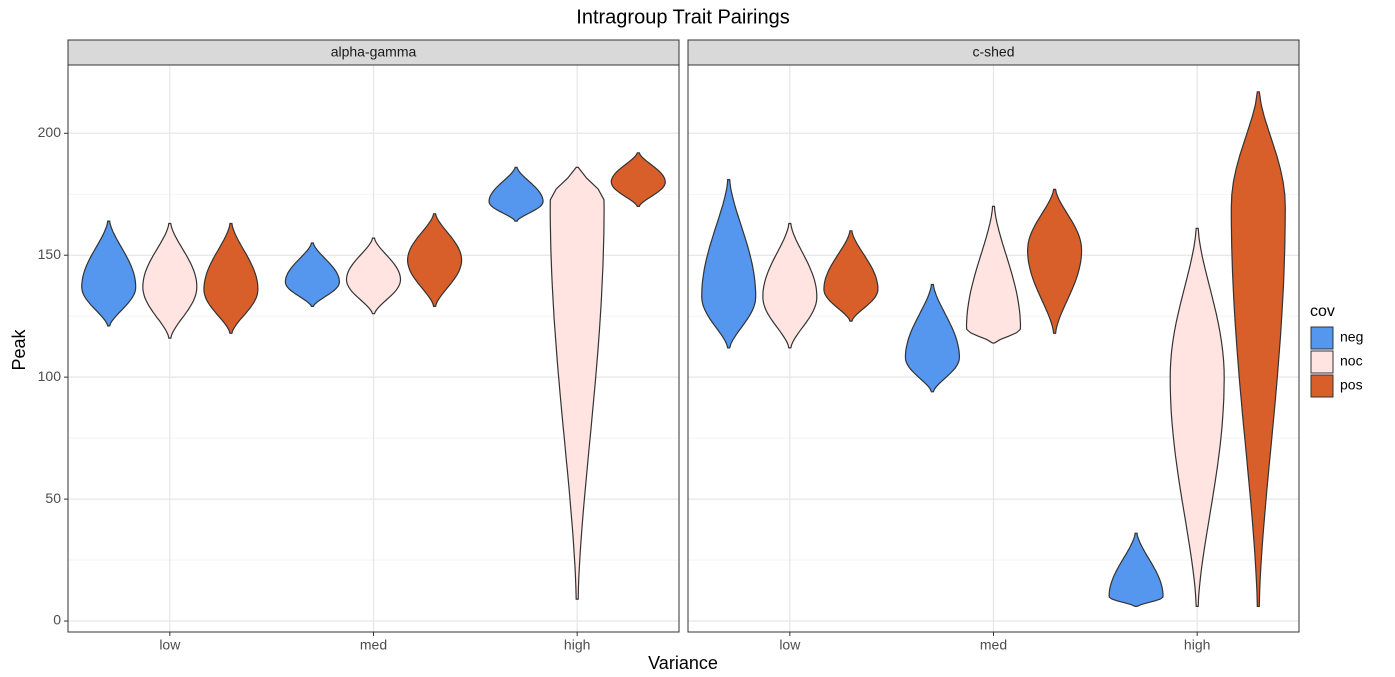 The image size is (1395, 677). What do you see at coordinates (1351, 337) in the screenshot?
I see `legend-label: neg` at bounding box center [1351, 337].